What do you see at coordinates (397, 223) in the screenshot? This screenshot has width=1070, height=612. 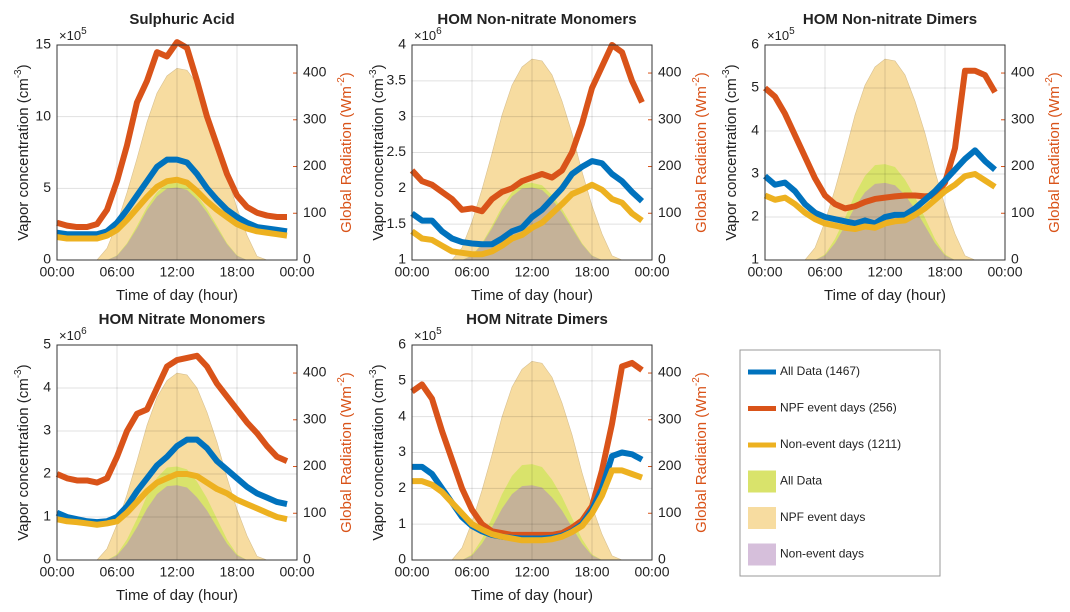 I see `y-tick-label: 1.5` at bounding box center [397, 223].